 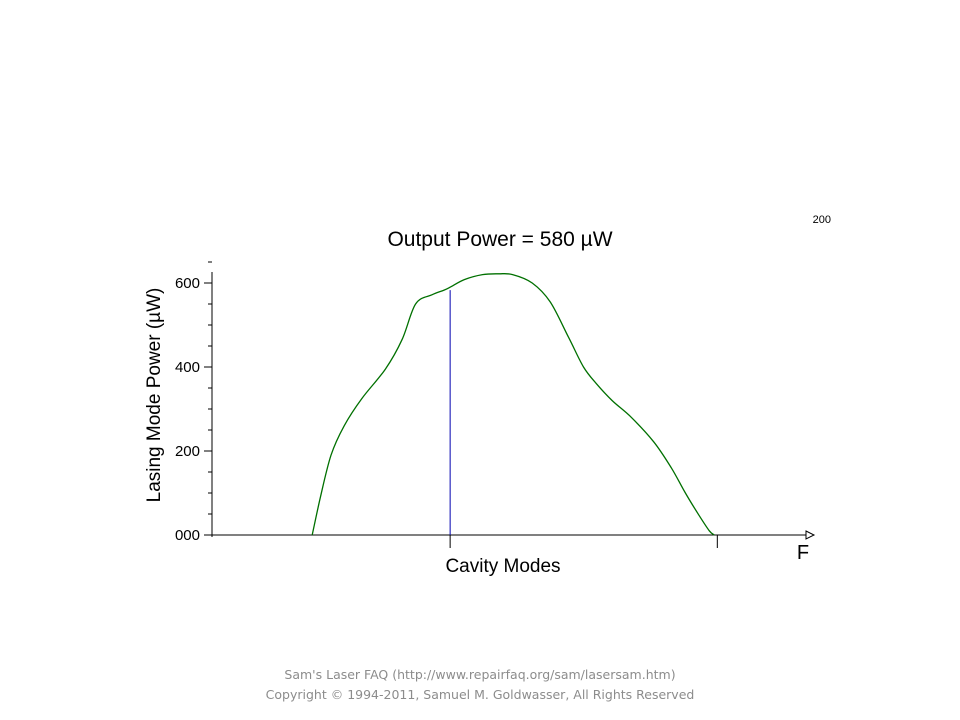 What do you see at coordinates (154, 395) in the screenshot?
I see `y-axis-label: Lasing Mode Power (µW)` at bounding box center [154, 395].